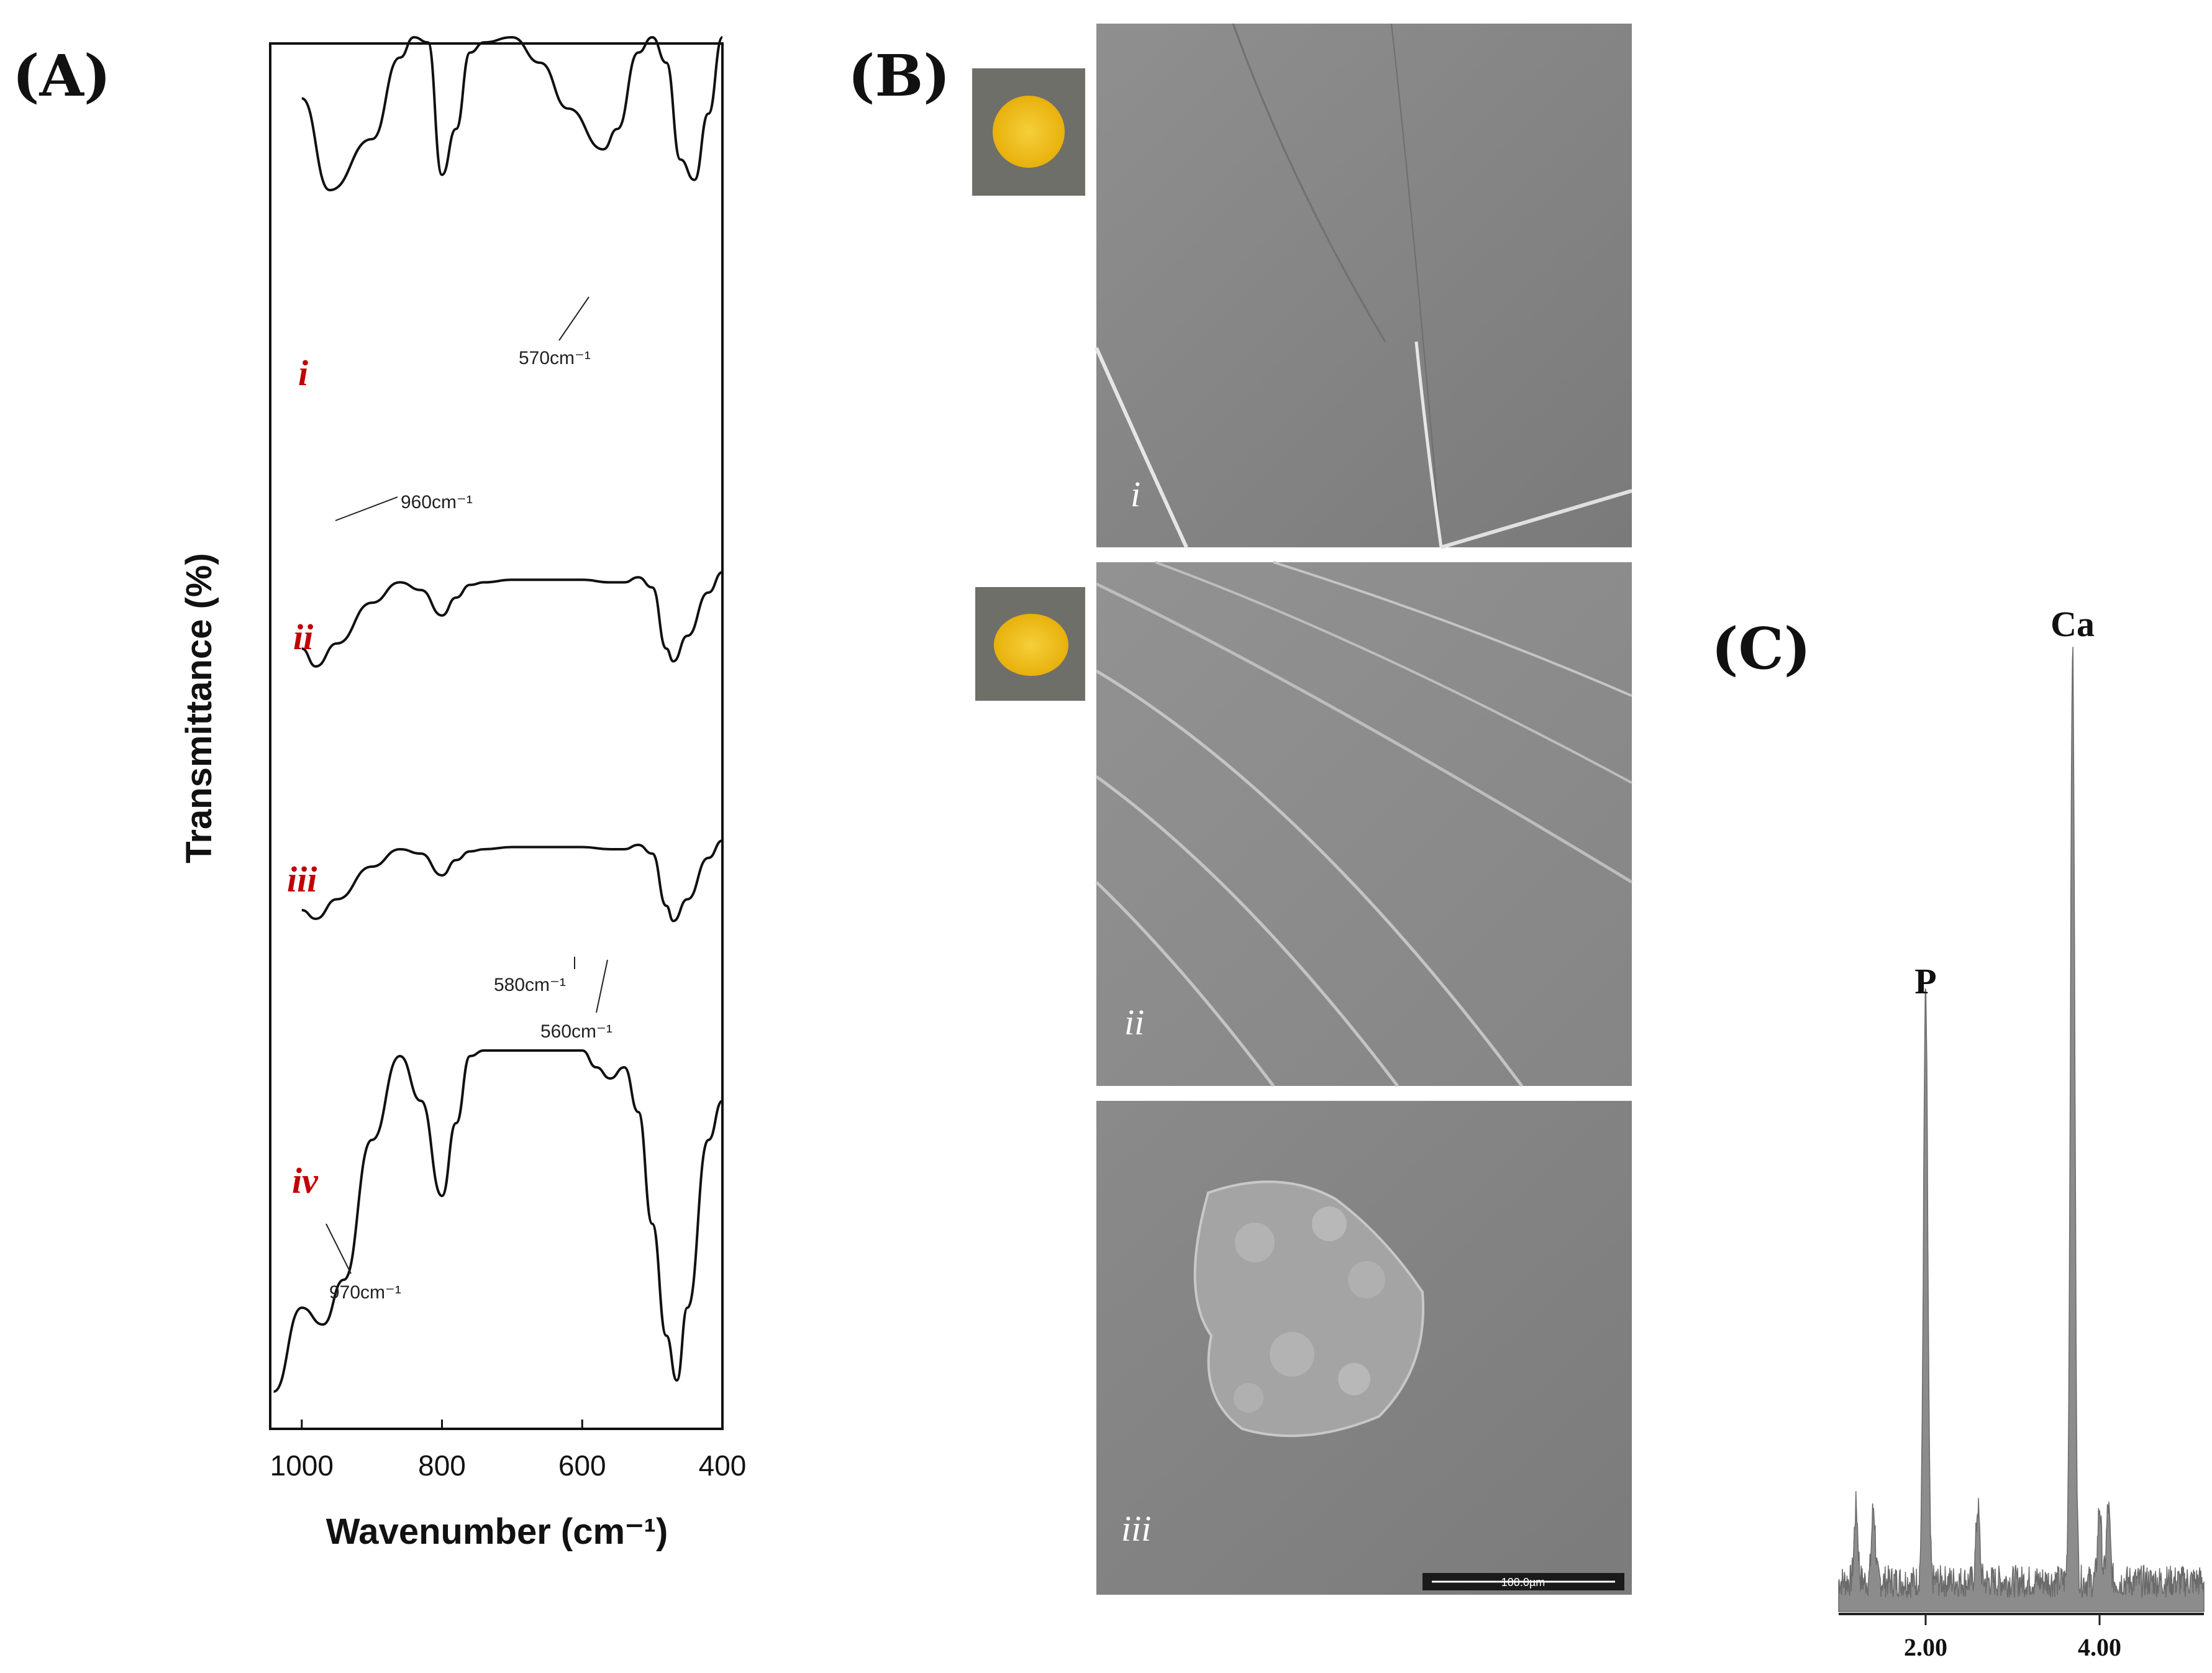 The height and width of the screenshot is (1673, 2212). What do you see at coordinates (303, 637) in the screenshot?
I see `series-label-ii: ii` at bounding box center [303, 637].